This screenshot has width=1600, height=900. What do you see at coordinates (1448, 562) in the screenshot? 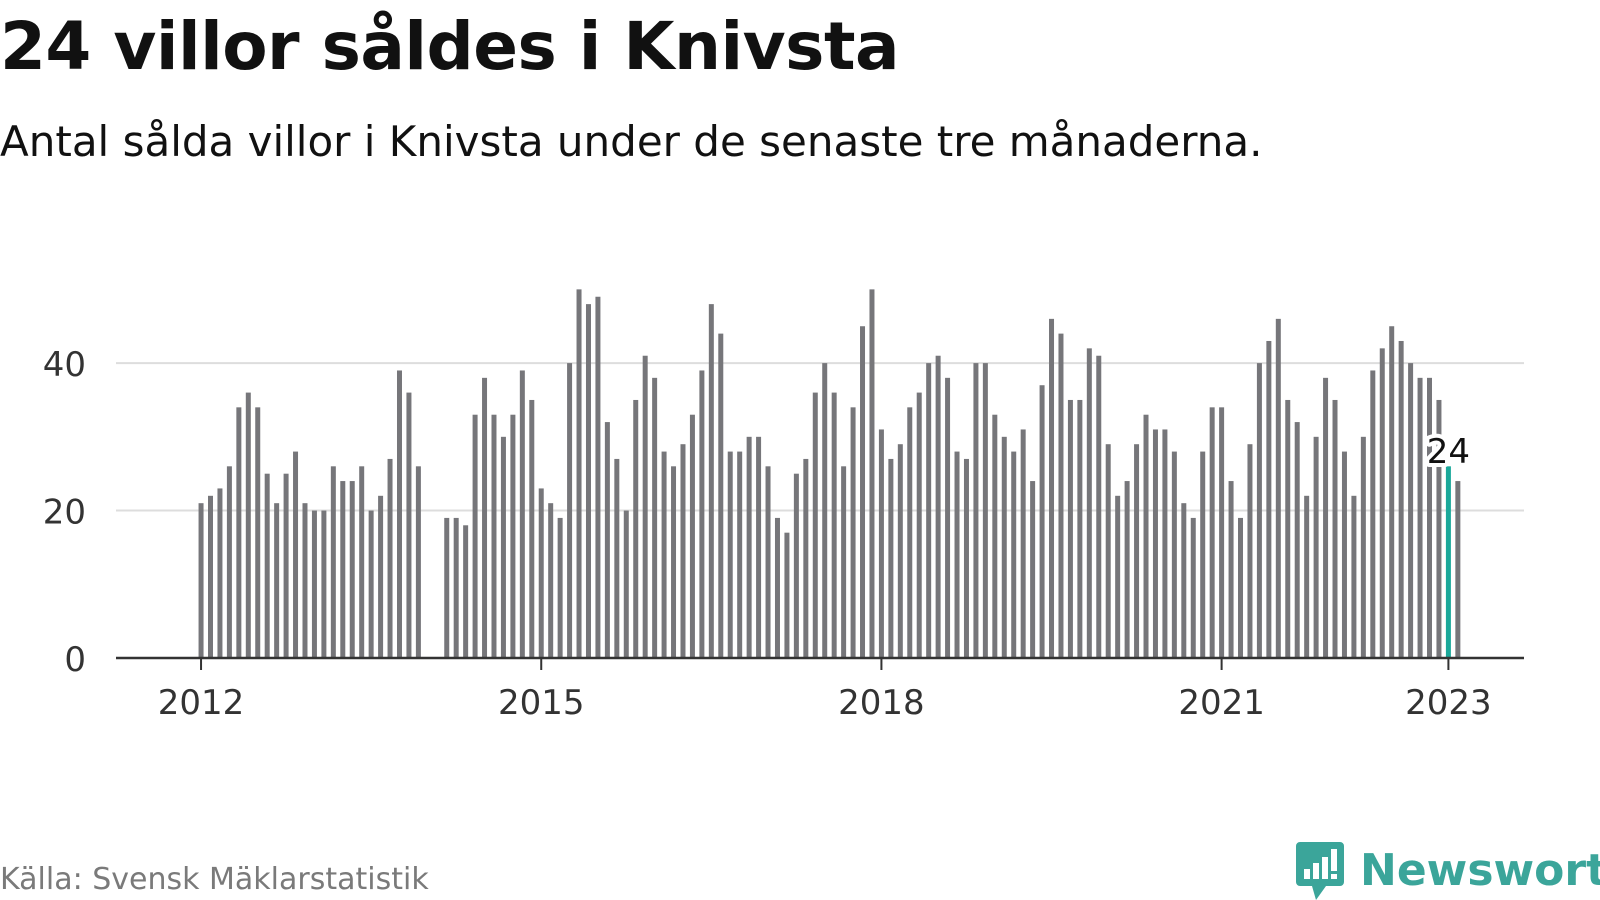
I see `bar-highlight` at bounding box center [1448, 562].